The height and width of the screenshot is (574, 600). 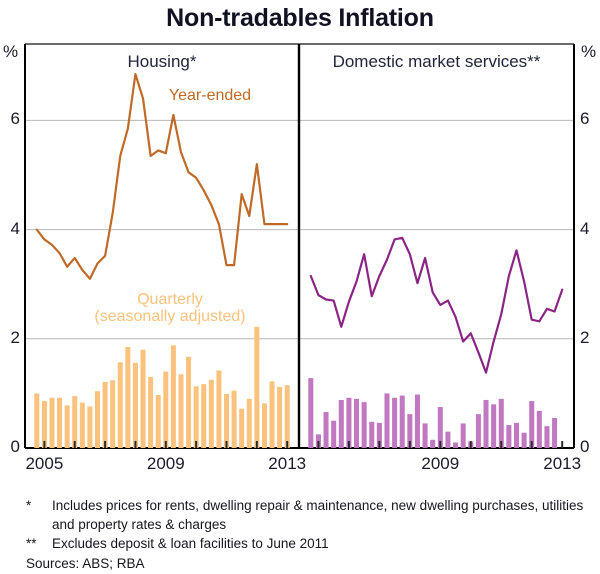 I want to click on y-axis-unit-right: %, so click(x=589, y=51).